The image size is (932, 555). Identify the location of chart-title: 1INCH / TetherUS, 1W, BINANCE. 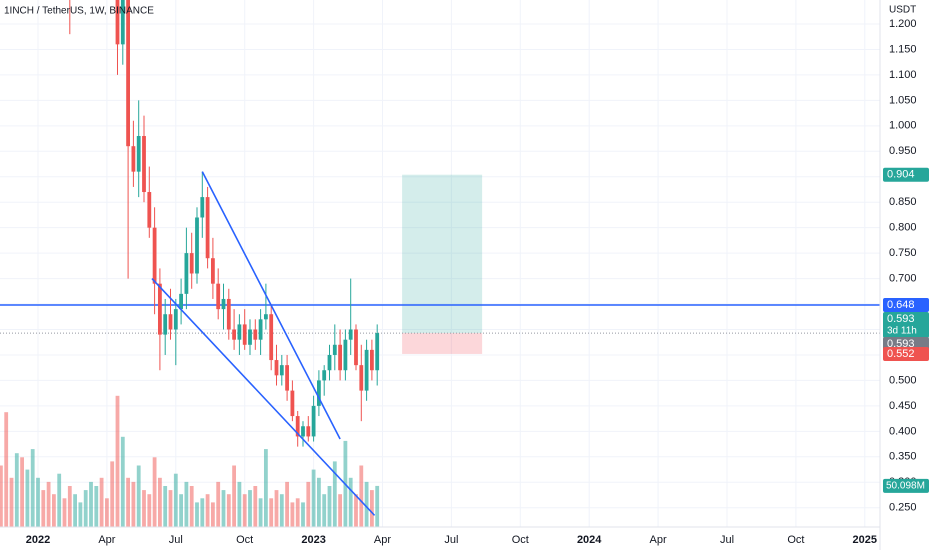
(79, 11).